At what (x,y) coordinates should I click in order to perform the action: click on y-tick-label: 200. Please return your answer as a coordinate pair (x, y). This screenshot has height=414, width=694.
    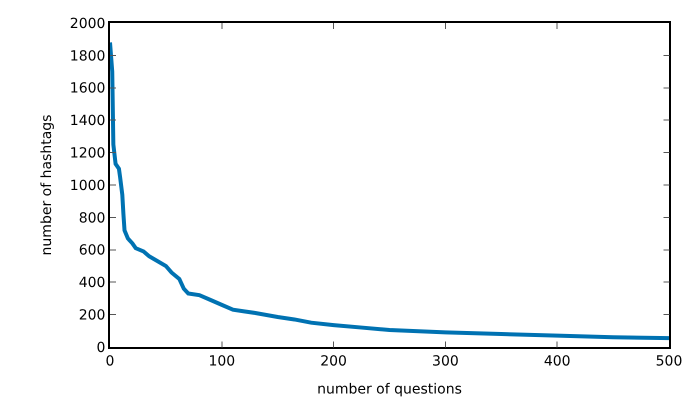
    Looking at the image, I should click on (92, 316).